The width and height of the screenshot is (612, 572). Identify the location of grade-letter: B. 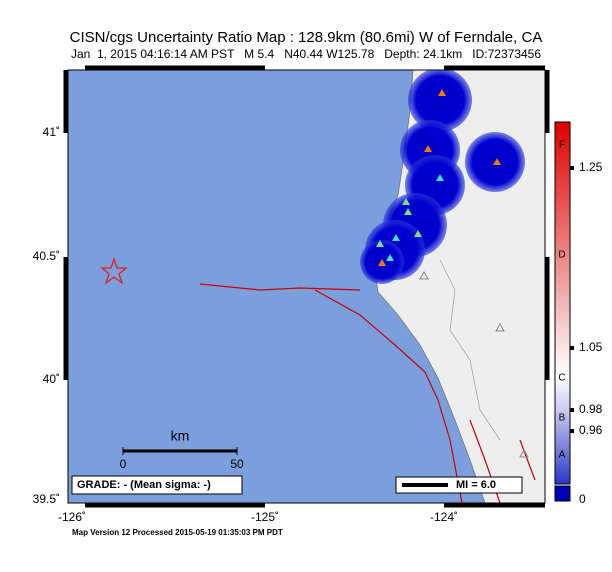
(562, 418).